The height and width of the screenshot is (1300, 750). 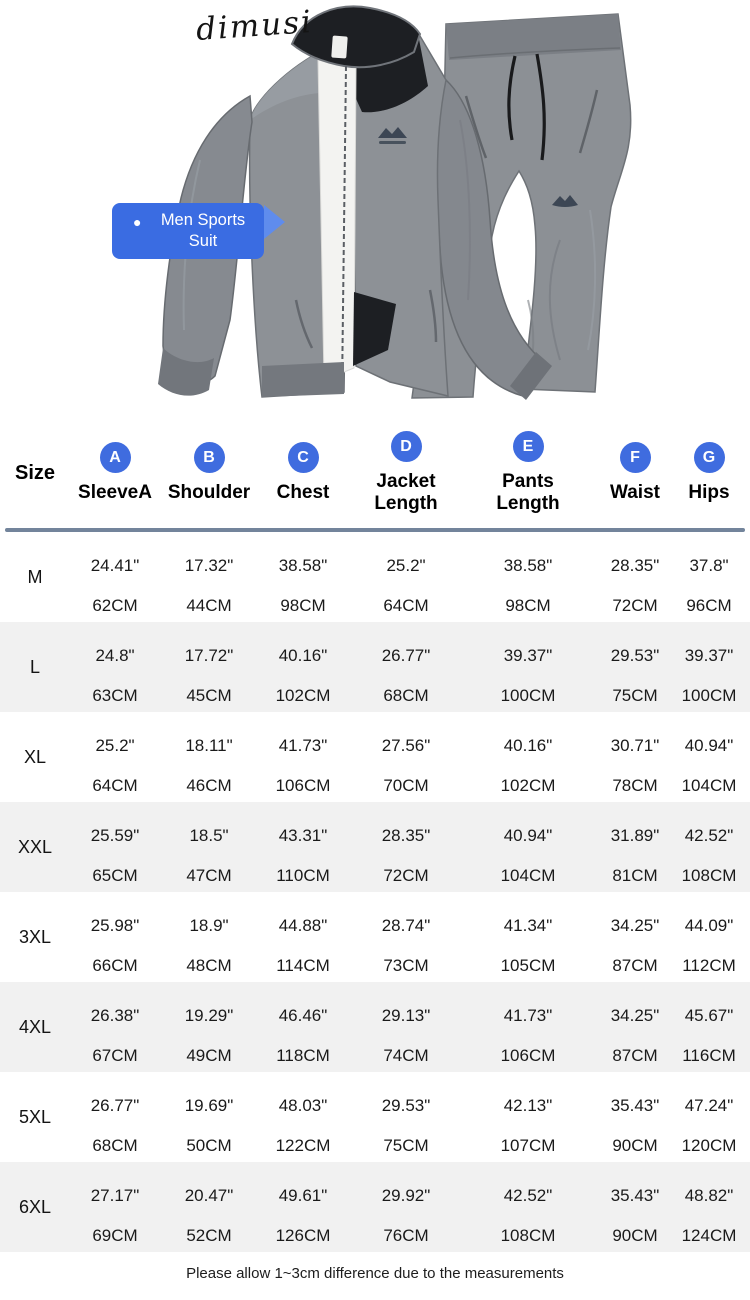 I want to click on column-label: Waist, so click(x=635, y=492).